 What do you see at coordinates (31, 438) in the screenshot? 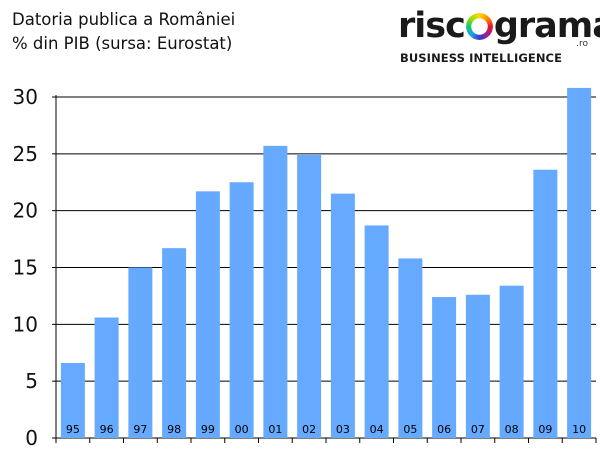
I see `y-tick-label-0: 0` at bounding box center [31, 438].